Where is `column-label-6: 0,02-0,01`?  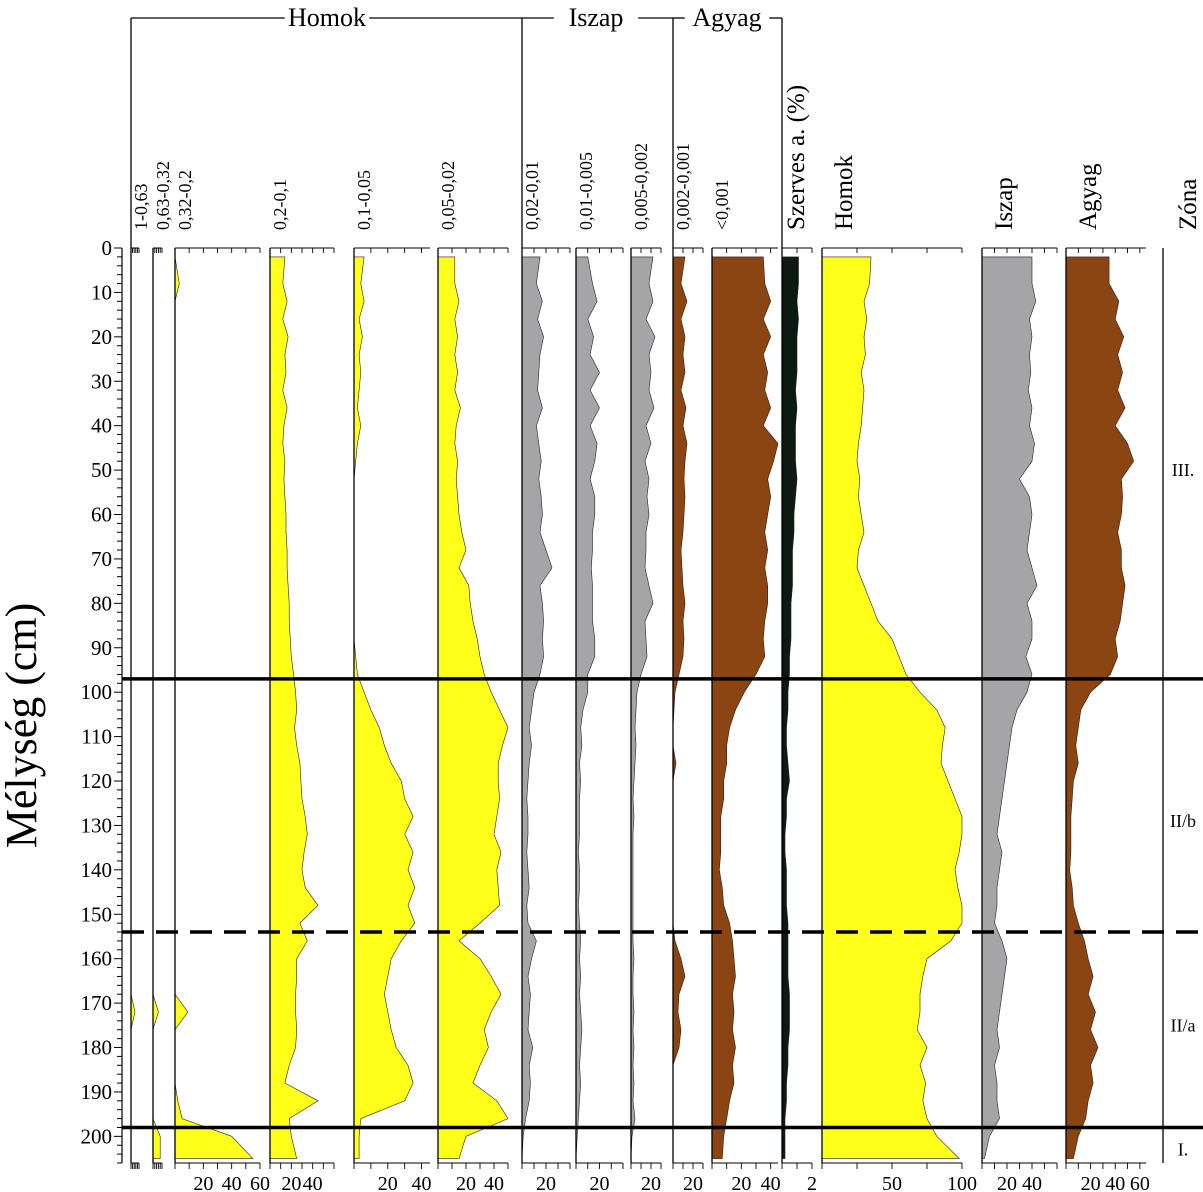
column-label-6: 0,02-0,01 is located at coordinates (532, 195).